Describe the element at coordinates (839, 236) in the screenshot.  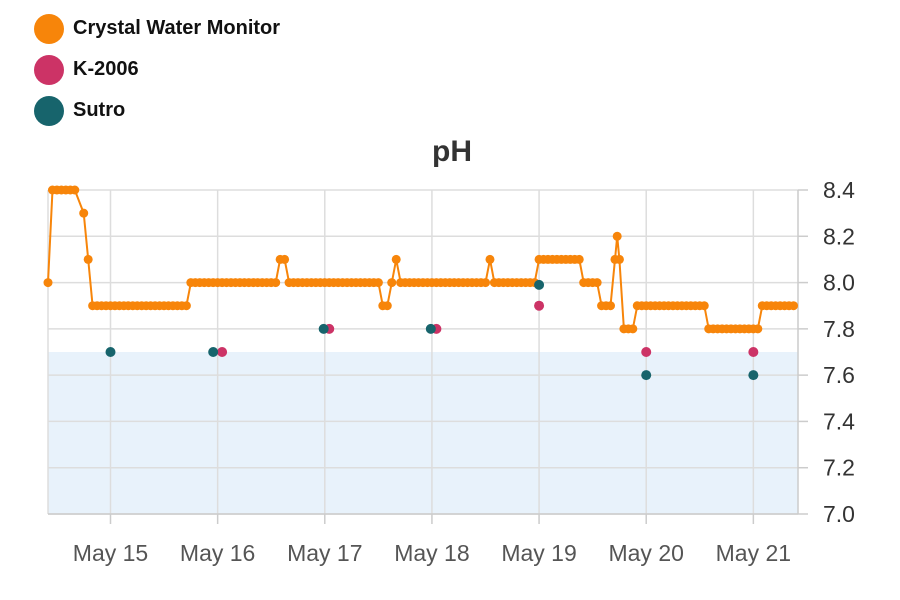
I see `y-tick-label: 8.2` at that location.